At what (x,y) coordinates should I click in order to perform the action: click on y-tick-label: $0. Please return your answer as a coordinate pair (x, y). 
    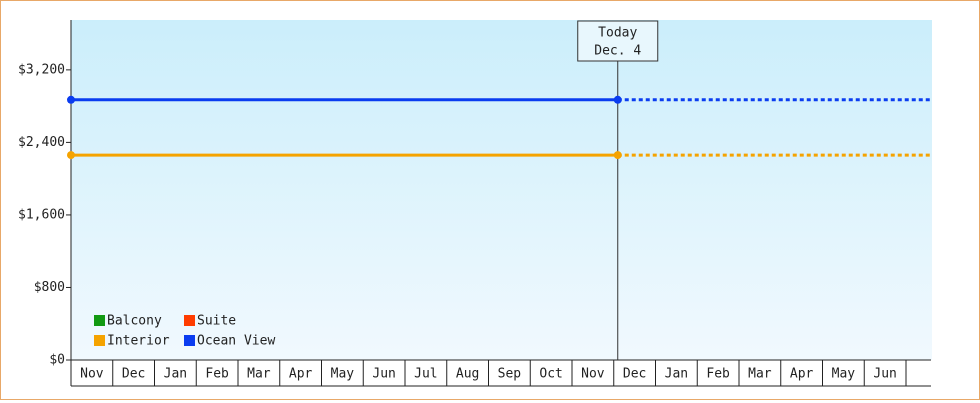
    Looking at the image, I should click on (57, 360).